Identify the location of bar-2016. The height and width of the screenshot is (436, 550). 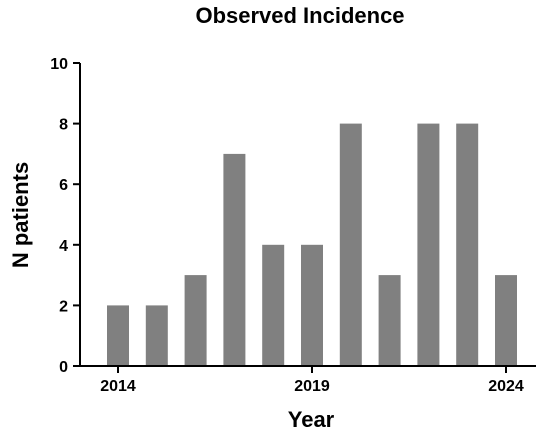
(195, 320).